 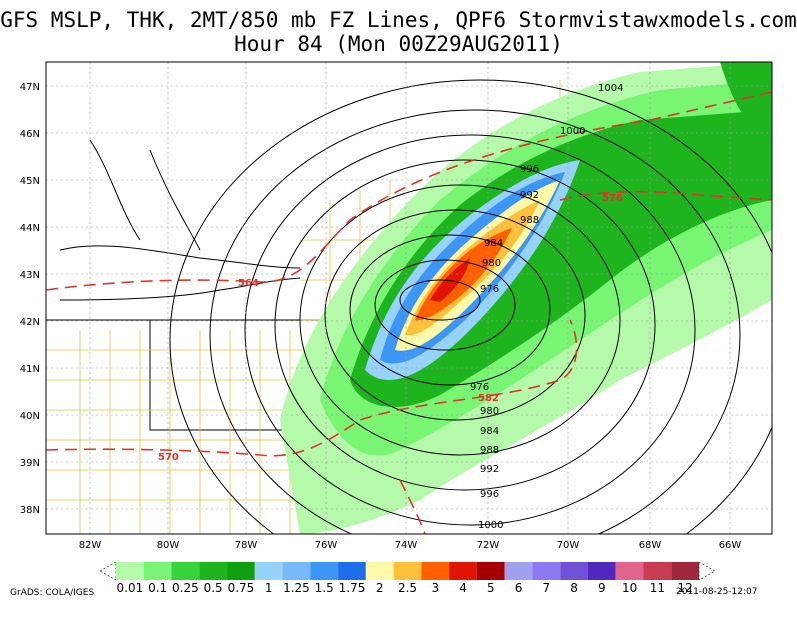 I want to click on lat-label: 38N, so click(x=30, y=510).